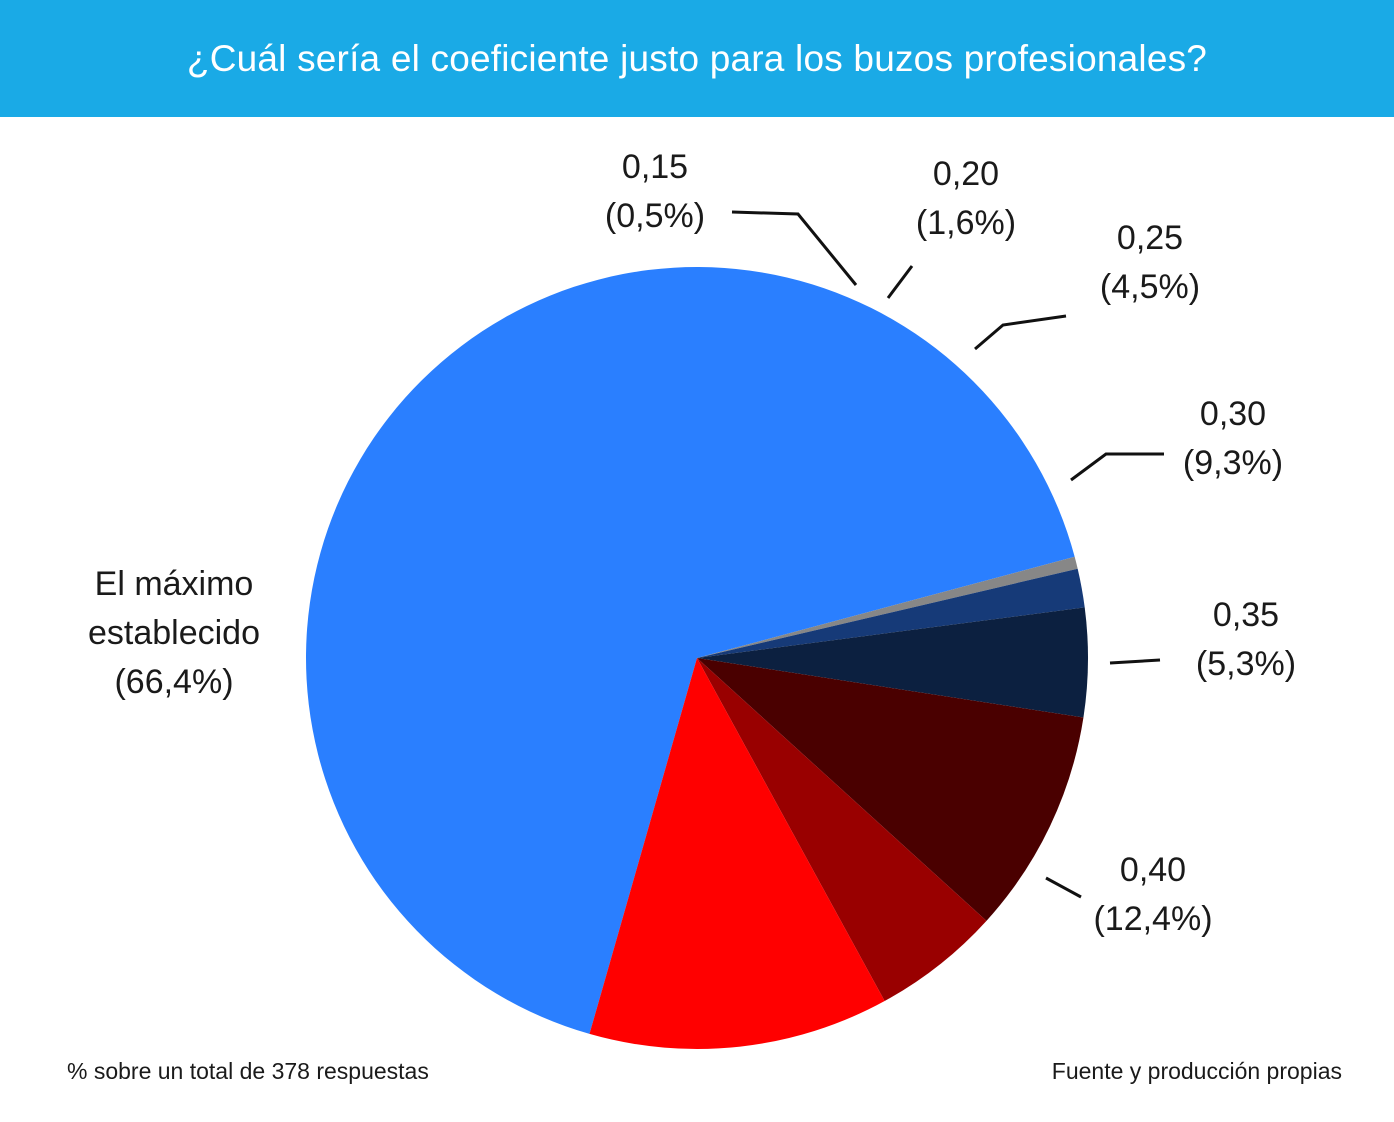 This screenshot has height=1122, width=1394. I want to click on slice-category-label: establecido, so click(174, 633).